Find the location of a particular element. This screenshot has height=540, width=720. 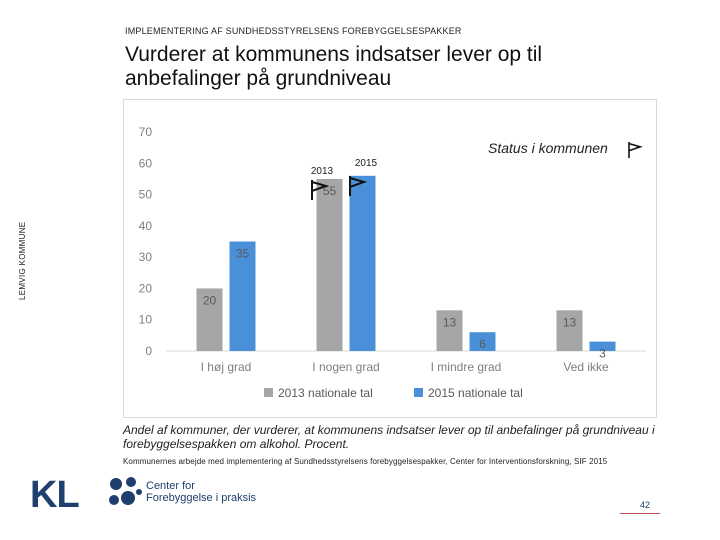

title-line-2: anbefalinger på grundniveau is located at coordinates (258, 78).